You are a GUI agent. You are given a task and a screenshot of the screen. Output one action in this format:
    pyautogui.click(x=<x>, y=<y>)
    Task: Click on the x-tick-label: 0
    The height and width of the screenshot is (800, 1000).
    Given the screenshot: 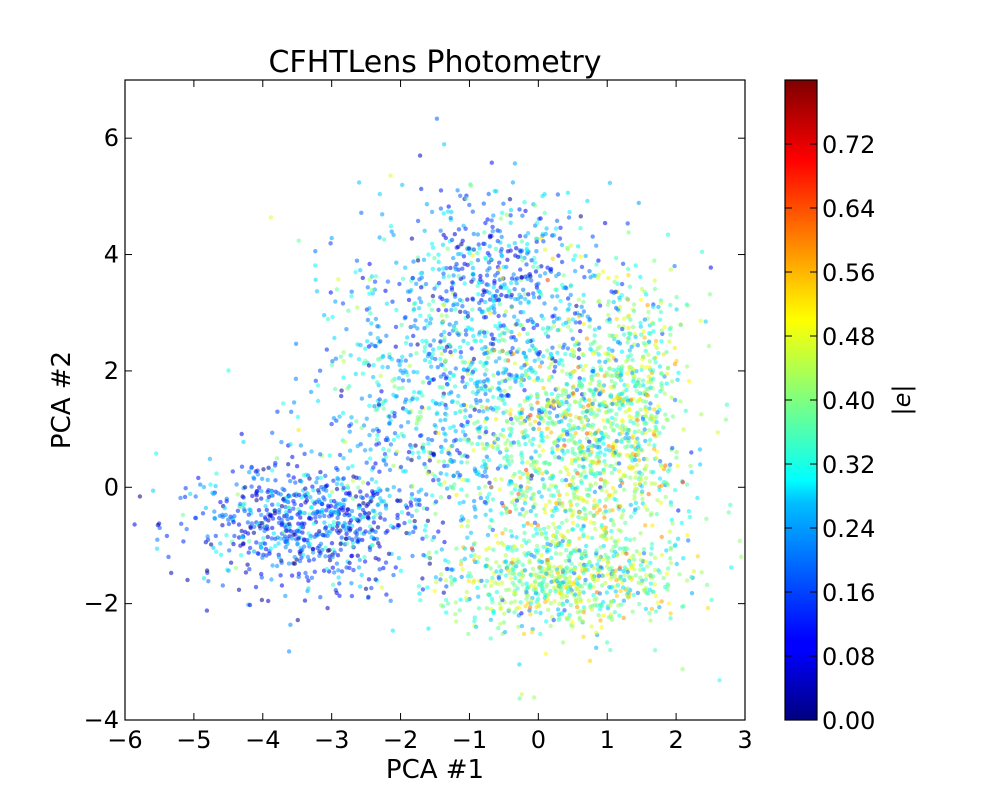 What is the action you would take?
    pyautogui.click(x=538, y=740)
    